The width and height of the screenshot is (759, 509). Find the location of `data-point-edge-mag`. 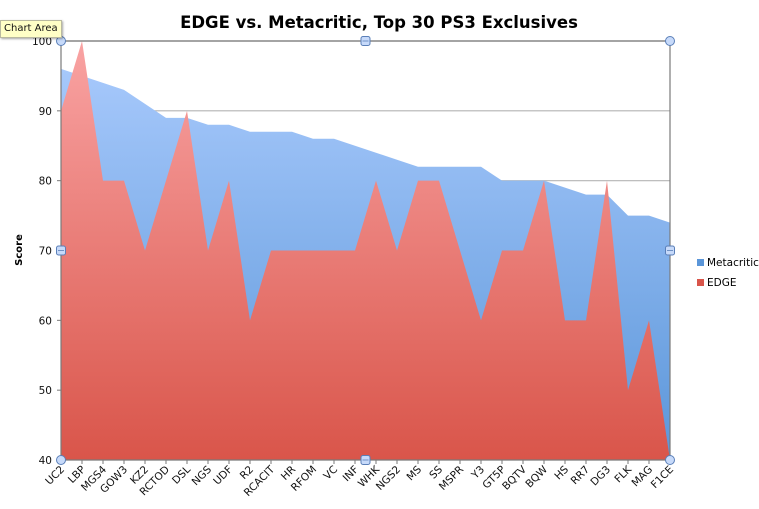

data-point-edge-mag is located at coordinates (649, 320).